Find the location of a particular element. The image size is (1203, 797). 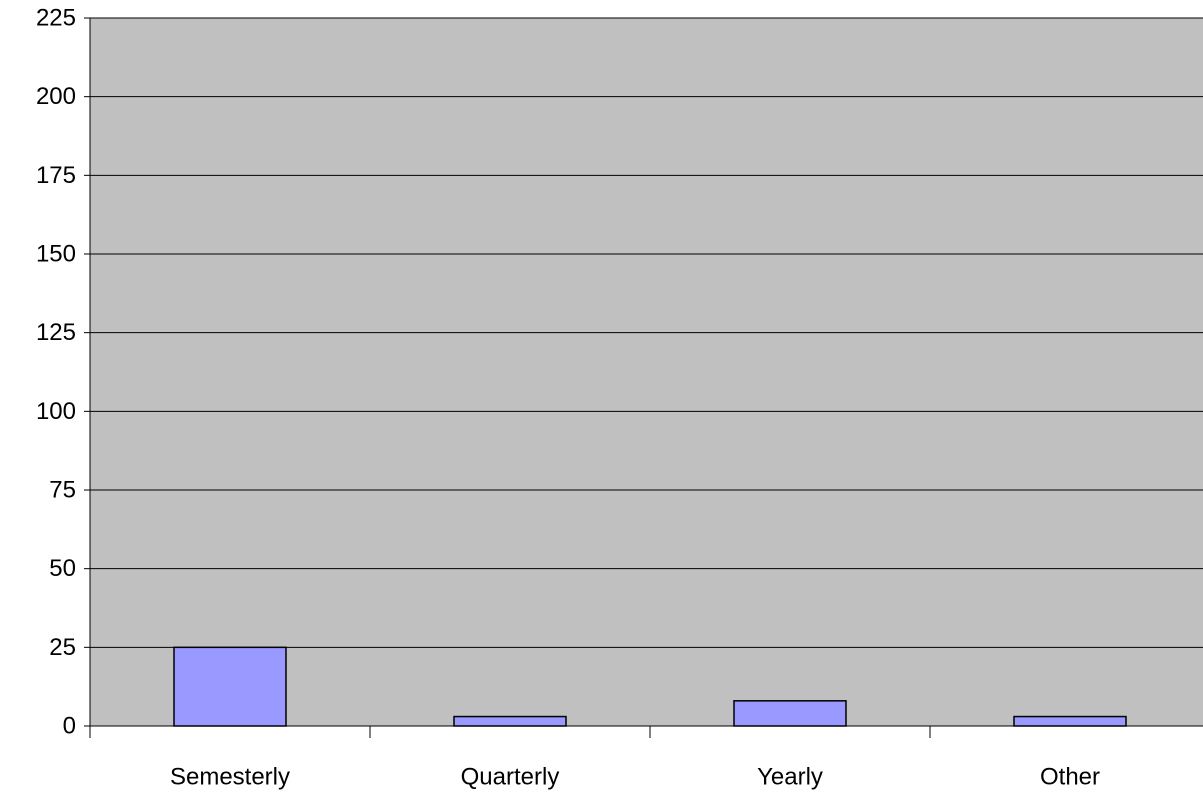

bar-semesterly is located at coordinates (230, 686).